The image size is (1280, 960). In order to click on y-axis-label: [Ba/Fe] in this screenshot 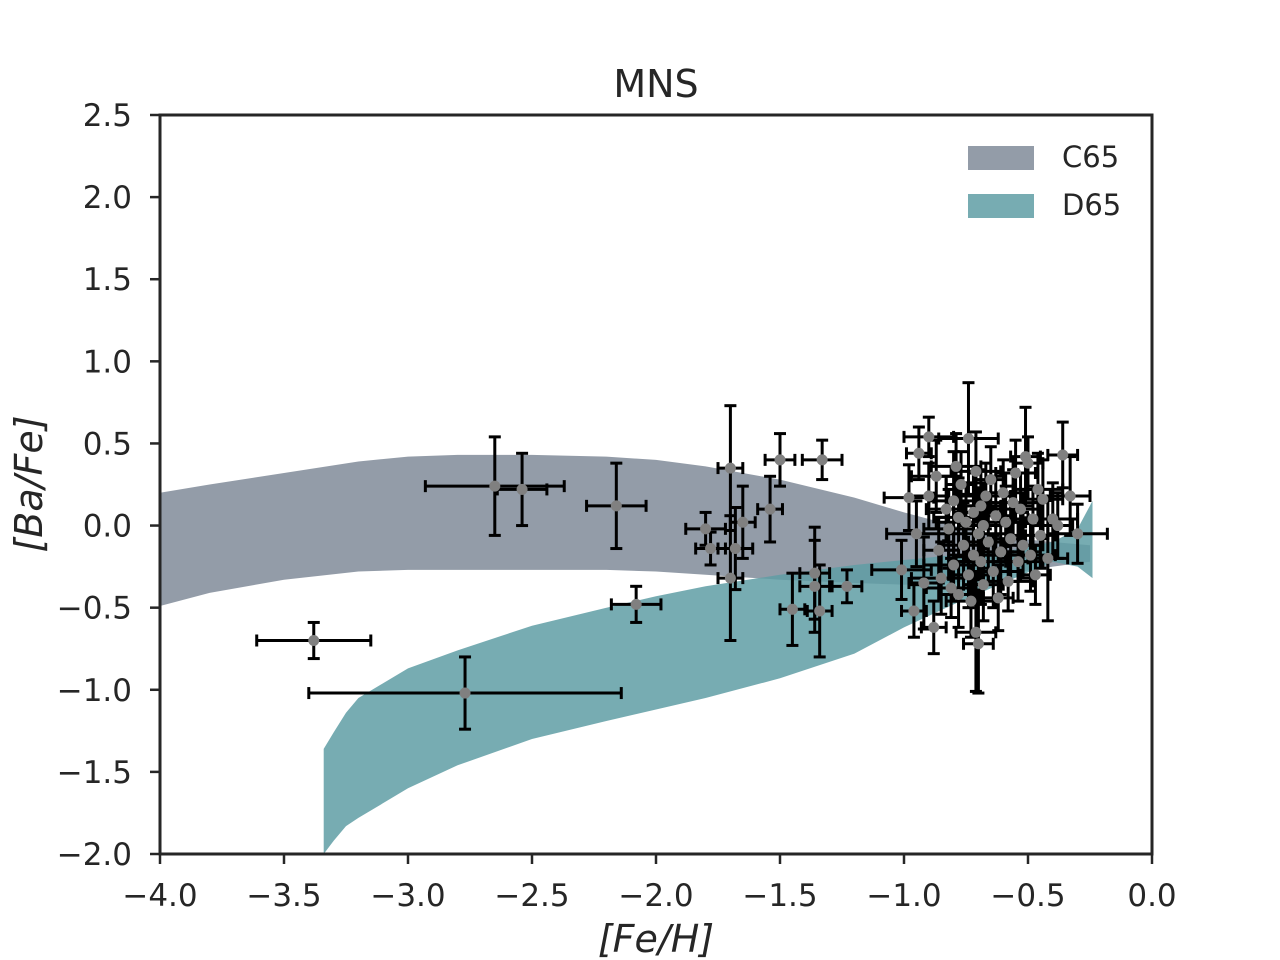, I will do `click(29, 483)`.